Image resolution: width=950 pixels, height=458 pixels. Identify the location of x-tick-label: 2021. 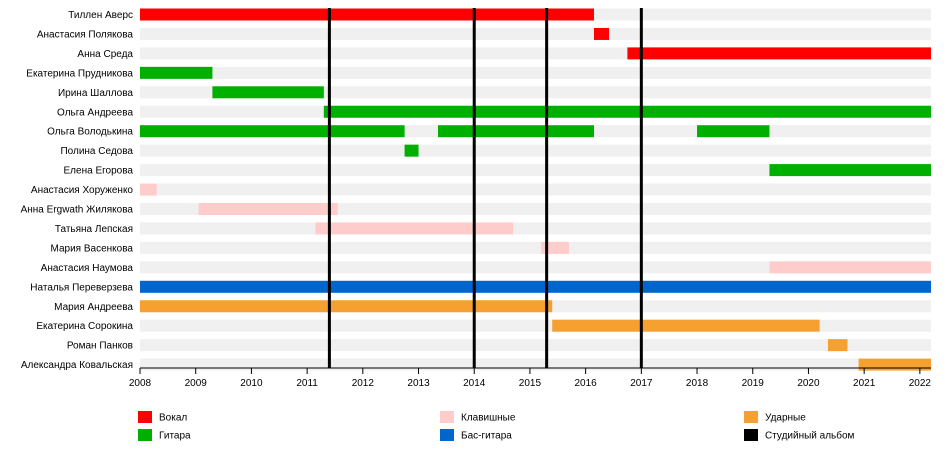
(864, 383).